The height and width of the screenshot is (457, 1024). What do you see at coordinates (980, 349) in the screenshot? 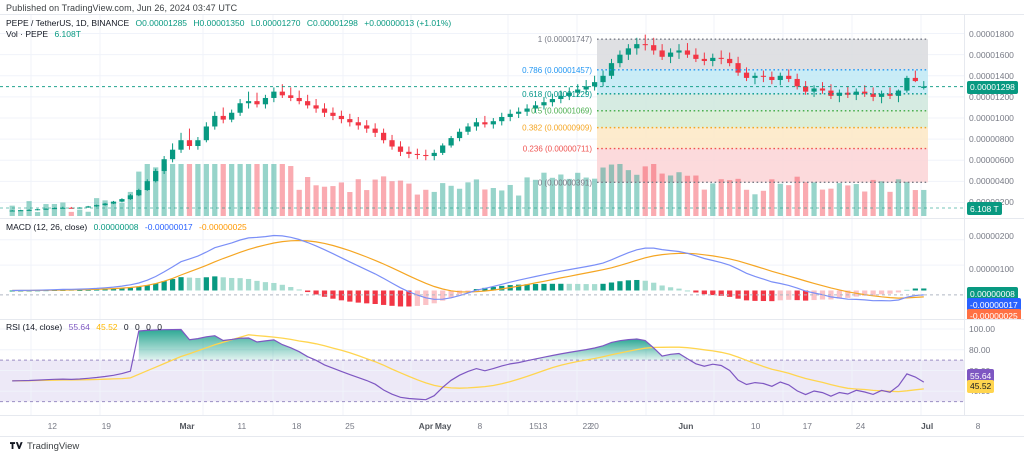
I see `rsi-axis-tick: 80.00` at bounding box center [980, 349].